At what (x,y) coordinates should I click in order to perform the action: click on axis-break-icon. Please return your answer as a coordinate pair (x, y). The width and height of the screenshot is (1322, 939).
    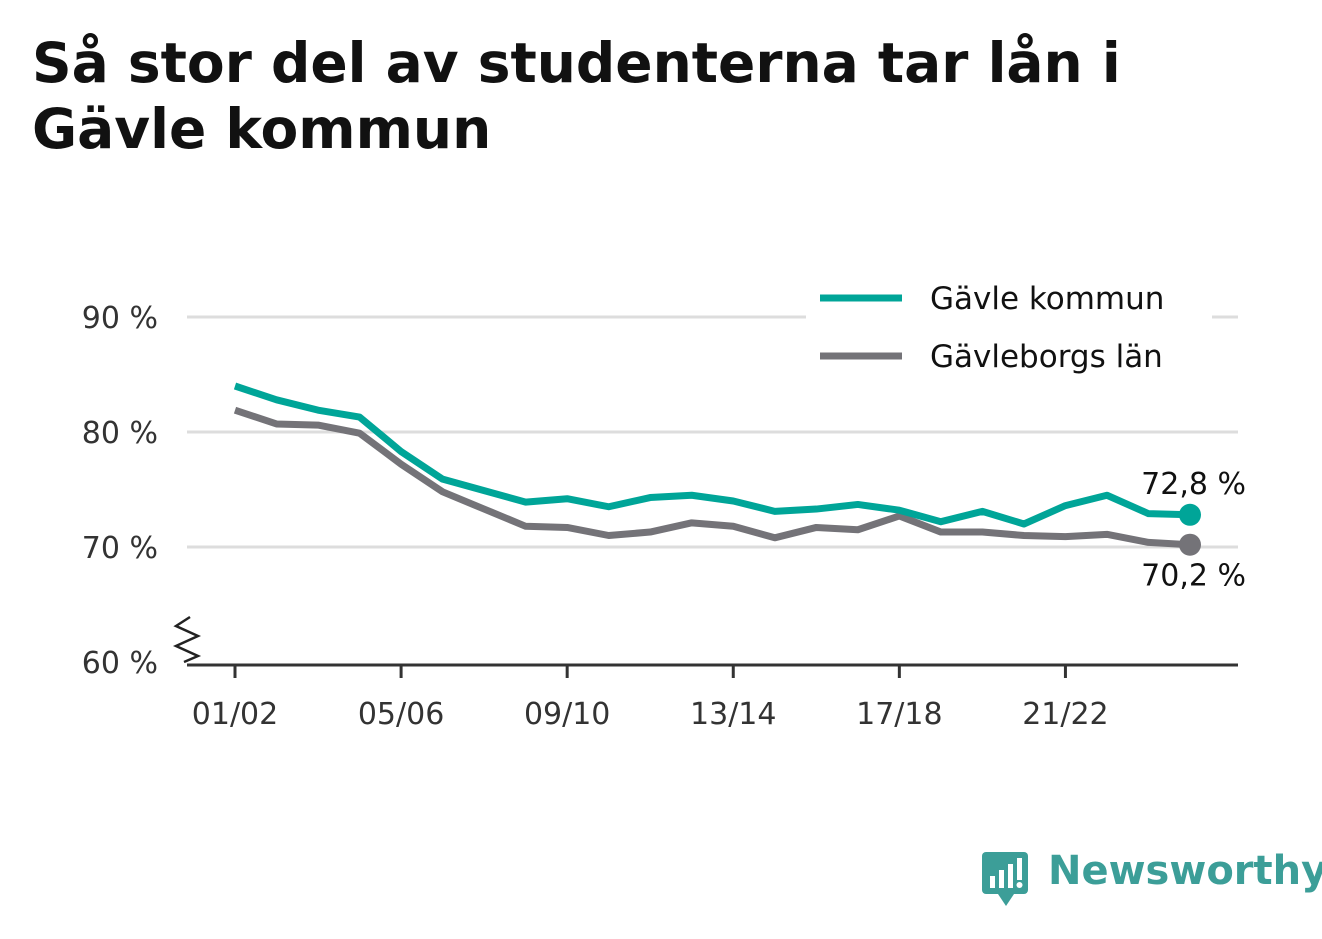
    Looking at the image, I should click on (187, 639).